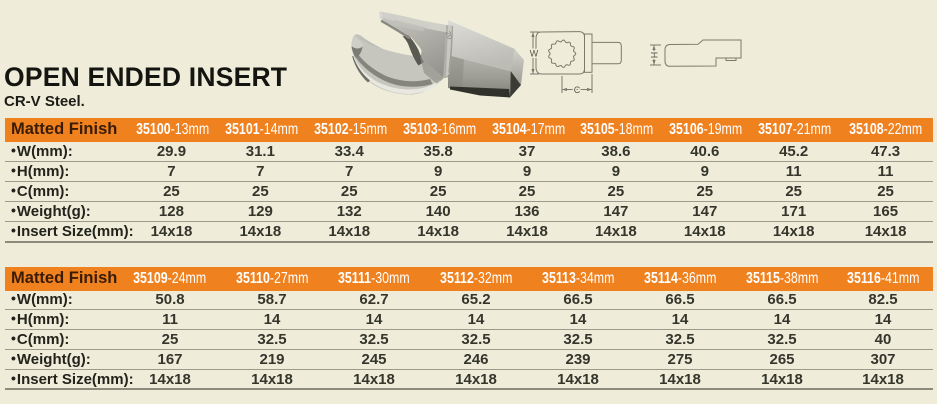  Describe the element at coordinates (534, 54) in the screenshot. I see `svg-text: W` at that location.